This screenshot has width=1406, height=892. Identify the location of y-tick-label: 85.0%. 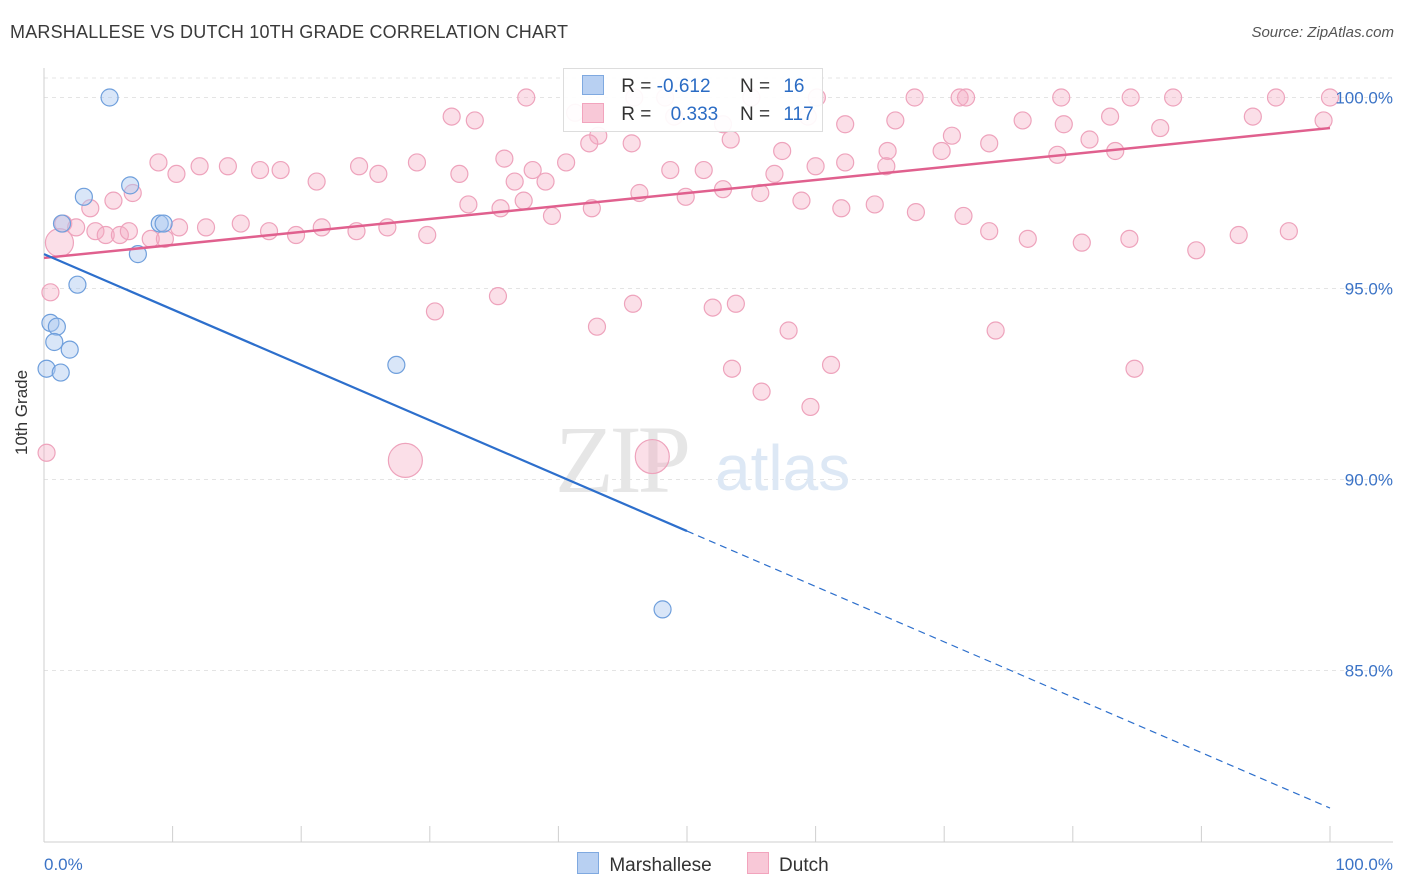
(1369, 671).